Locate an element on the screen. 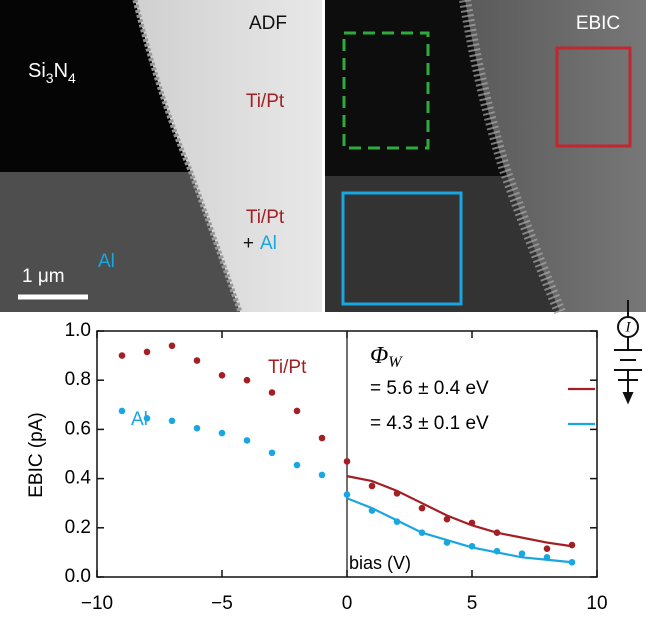 The height and width of the screenshot is (623, 646). legend-label: = 4.3 ± 0.1 eV is located at coordinates (429, 423).